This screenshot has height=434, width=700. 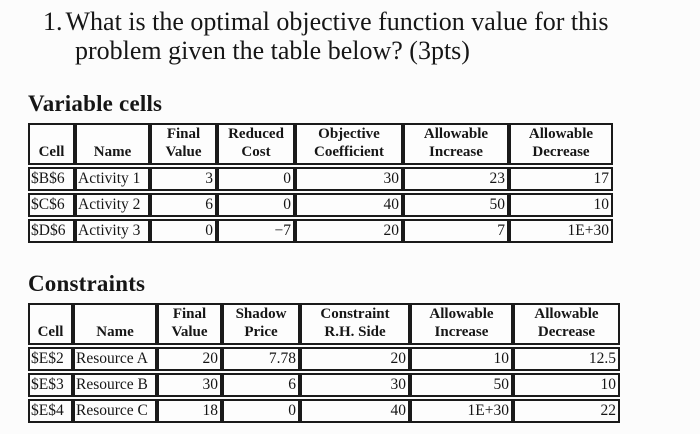 I want to click on table-row: $E$3 Resource B 30 6 30 50 10, so click(x=324, y=385).